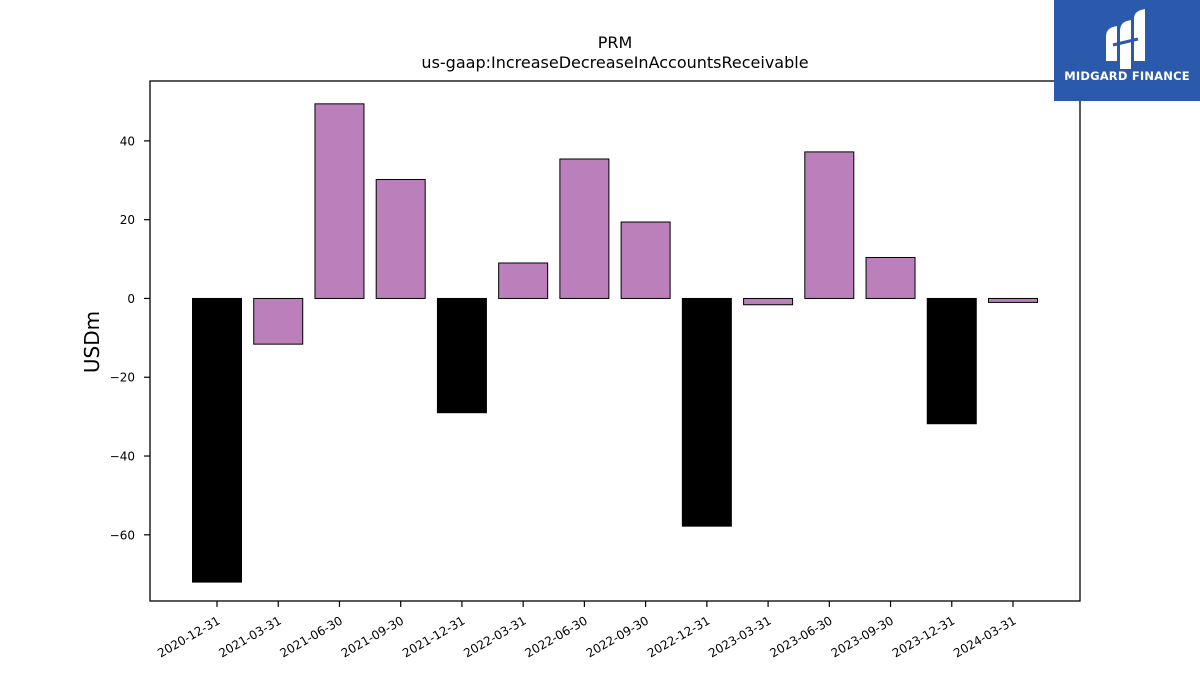  I want to click on y-tick-label: −60, so click(122, 535).